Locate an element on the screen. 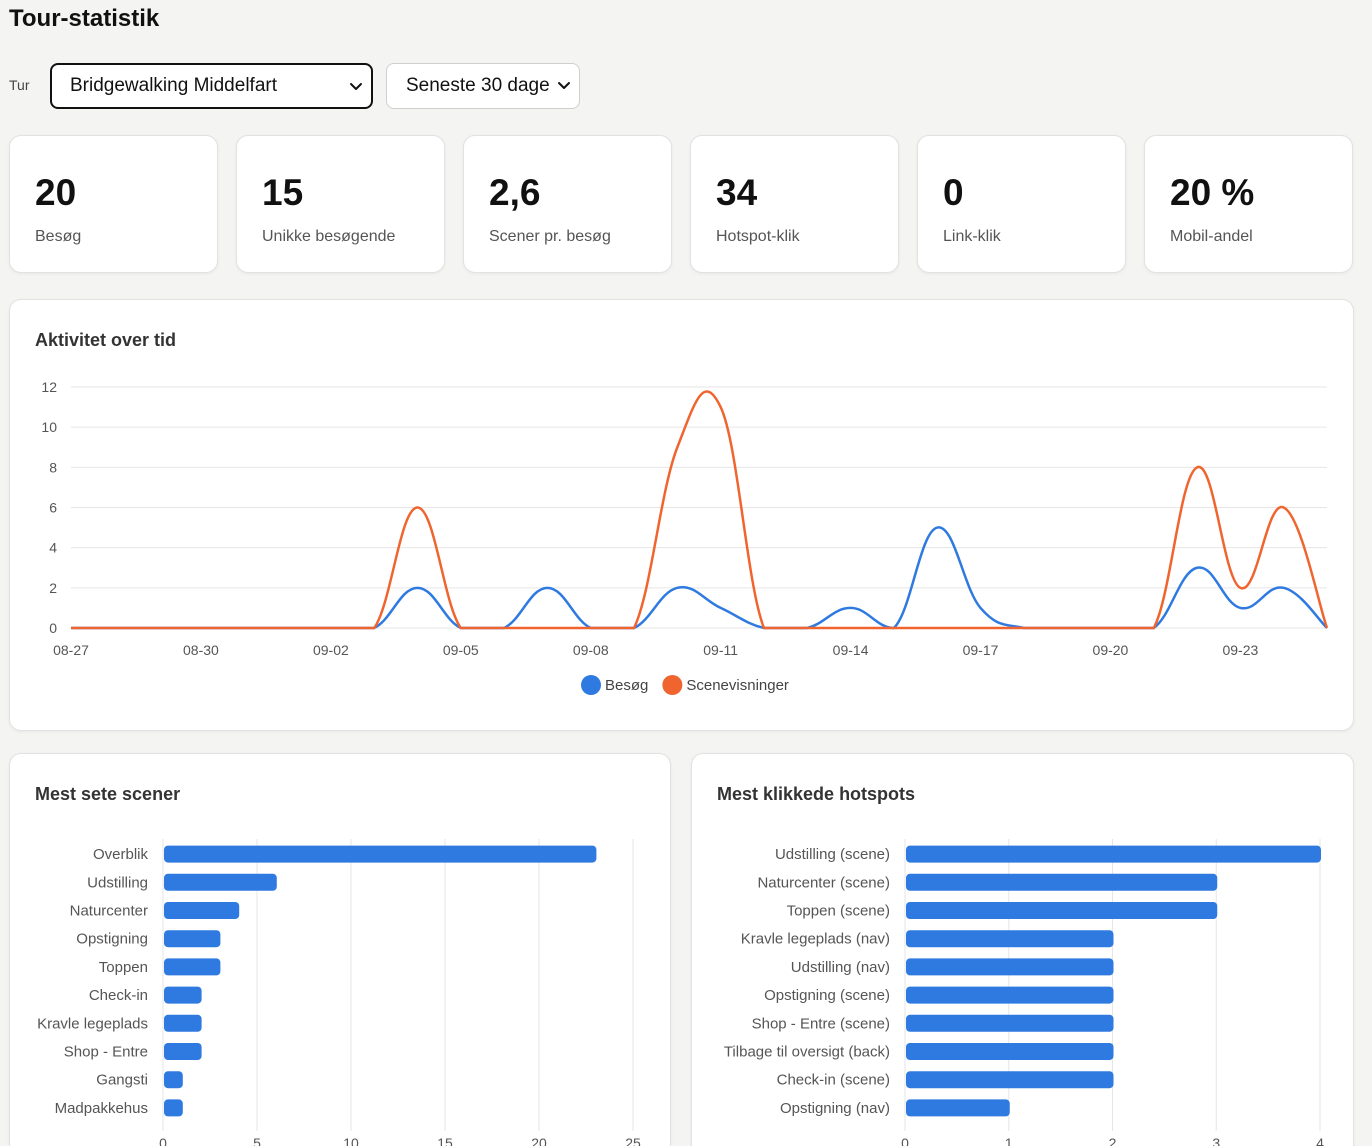  category-label: Toppen is located at coordinates (123, 967).